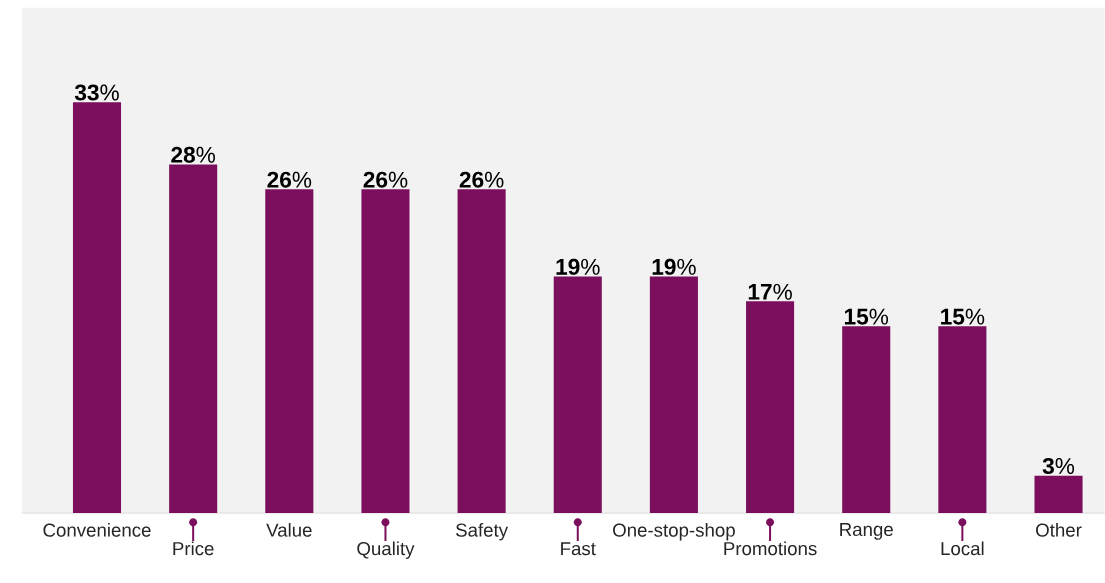  I want to click on x-tick-label: Fast, so click(578, 549).